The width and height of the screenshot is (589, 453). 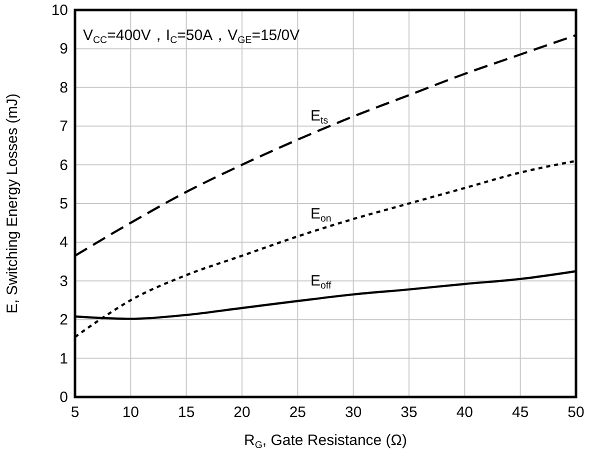 I want to click on x-tick-label: 25, so click(x=297, y=412).